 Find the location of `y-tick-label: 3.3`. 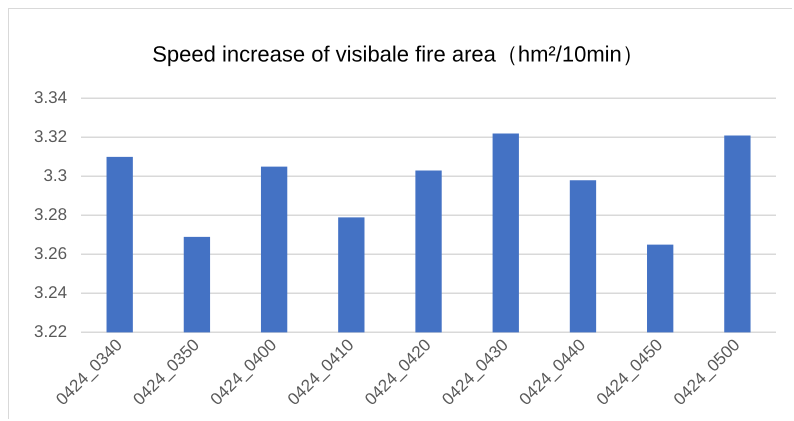

y-tick-label: 3.3 is located at coordinates (55, 176).